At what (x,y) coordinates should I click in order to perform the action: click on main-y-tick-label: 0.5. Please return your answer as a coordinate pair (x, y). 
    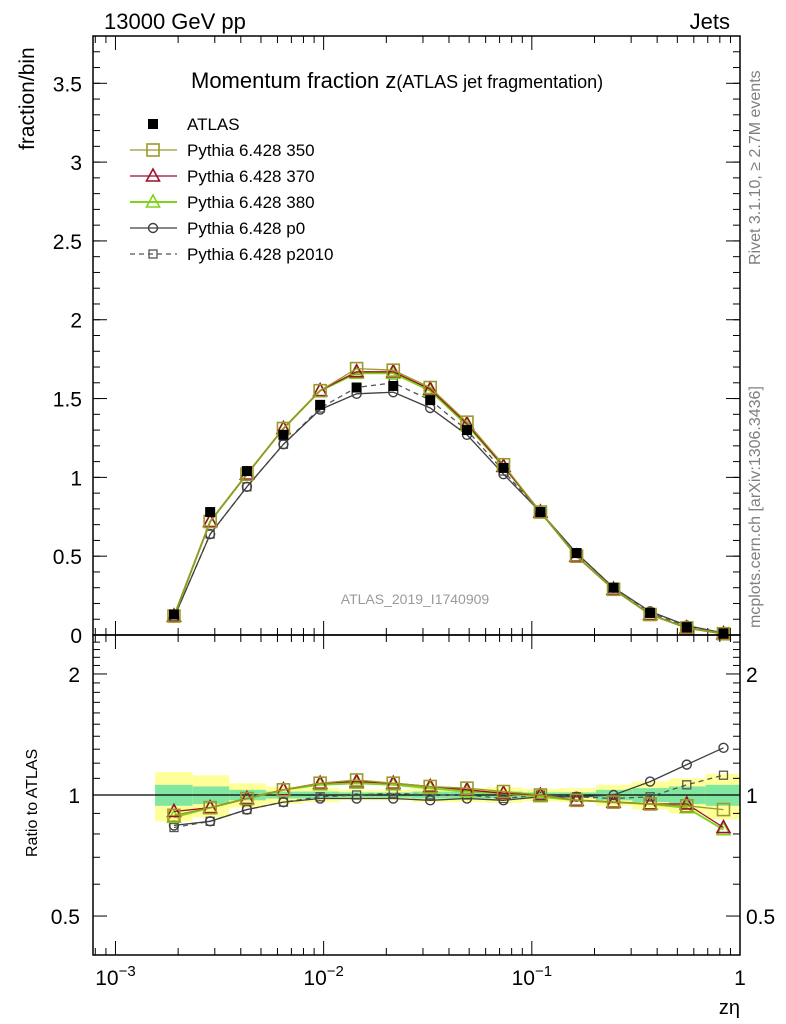
    Looking at the image, I should click on (67, 557).